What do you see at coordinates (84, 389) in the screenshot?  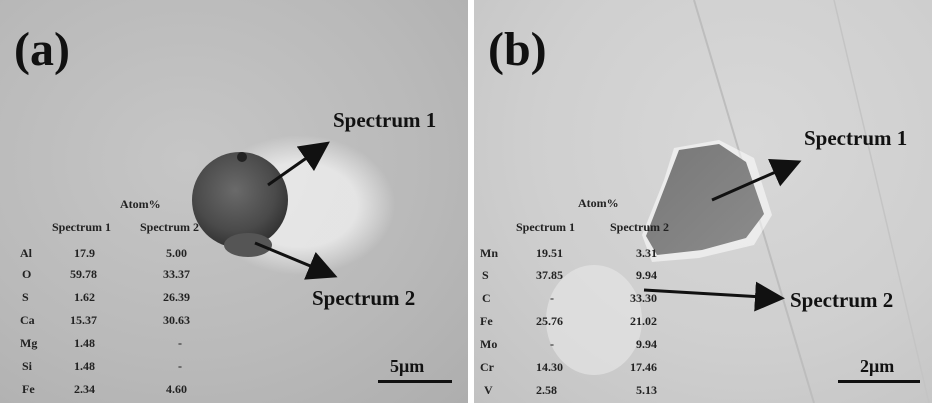 I see `spectrum-1-value: 2.34` at bounding box center [84, 389].